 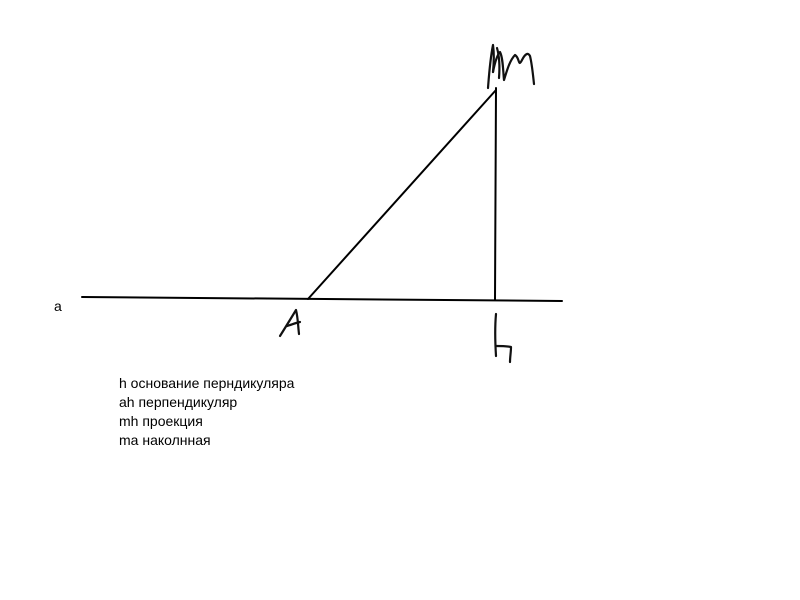 What do you see at coordinates (161, 421) in the screenshot?
I see `note-projection: mh проекция` at bounding box center [161, 421].